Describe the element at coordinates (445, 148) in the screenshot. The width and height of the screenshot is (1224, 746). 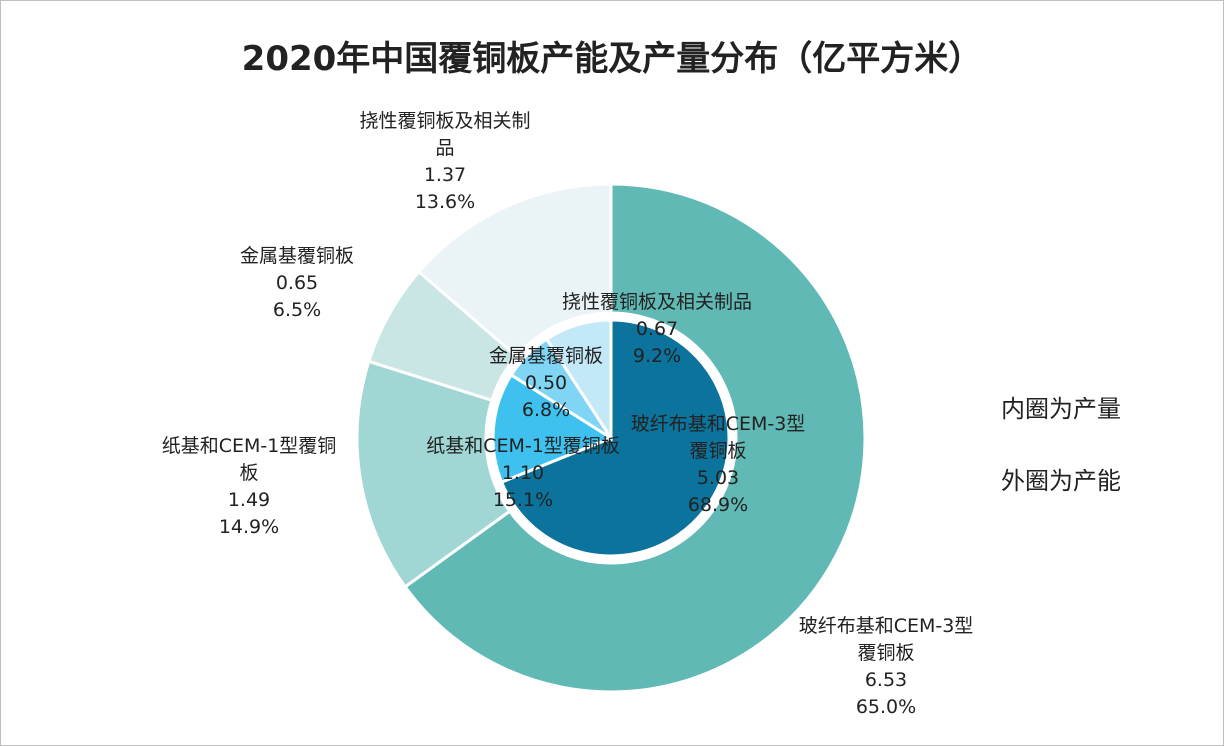
I see `label-line: 品` at that location.